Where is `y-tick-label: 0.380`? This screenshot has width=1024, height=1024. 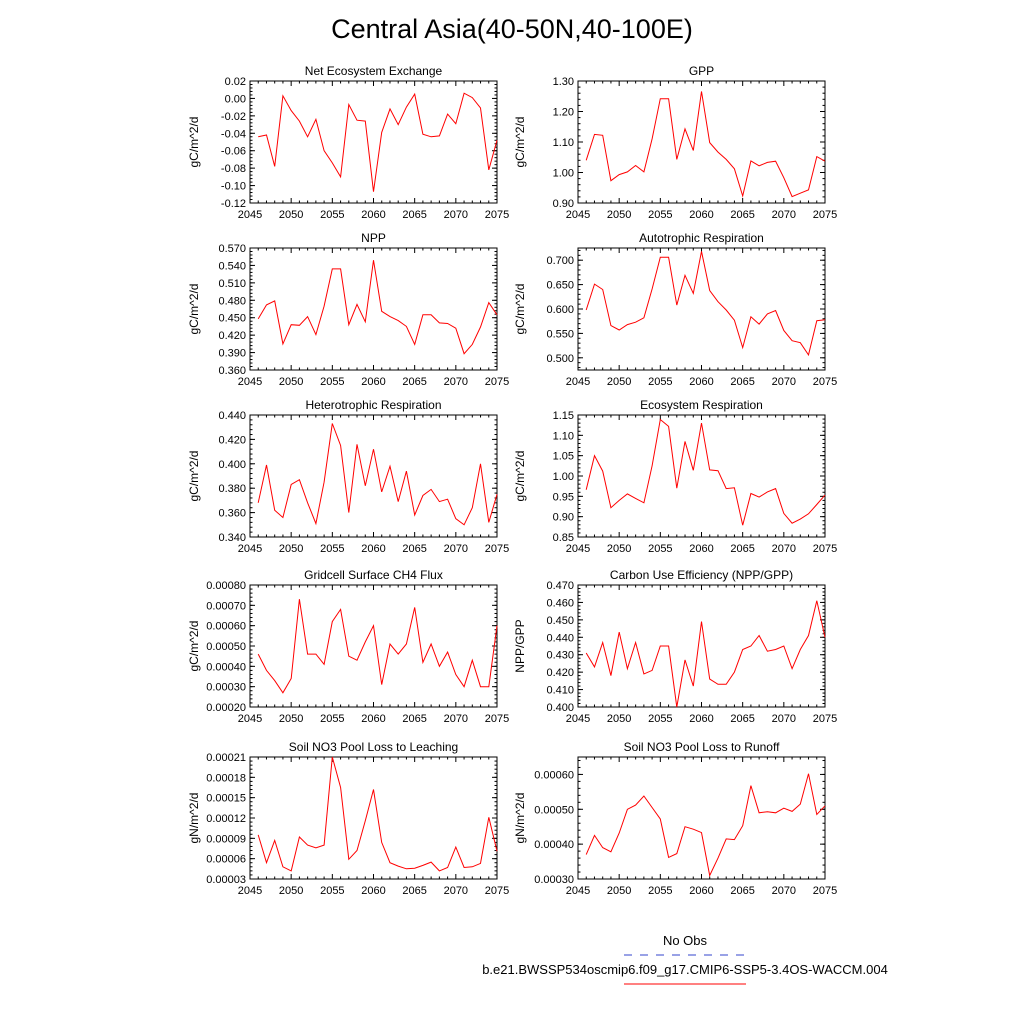
y-tick-label: 0.380 is located at coordinates (232, 489).